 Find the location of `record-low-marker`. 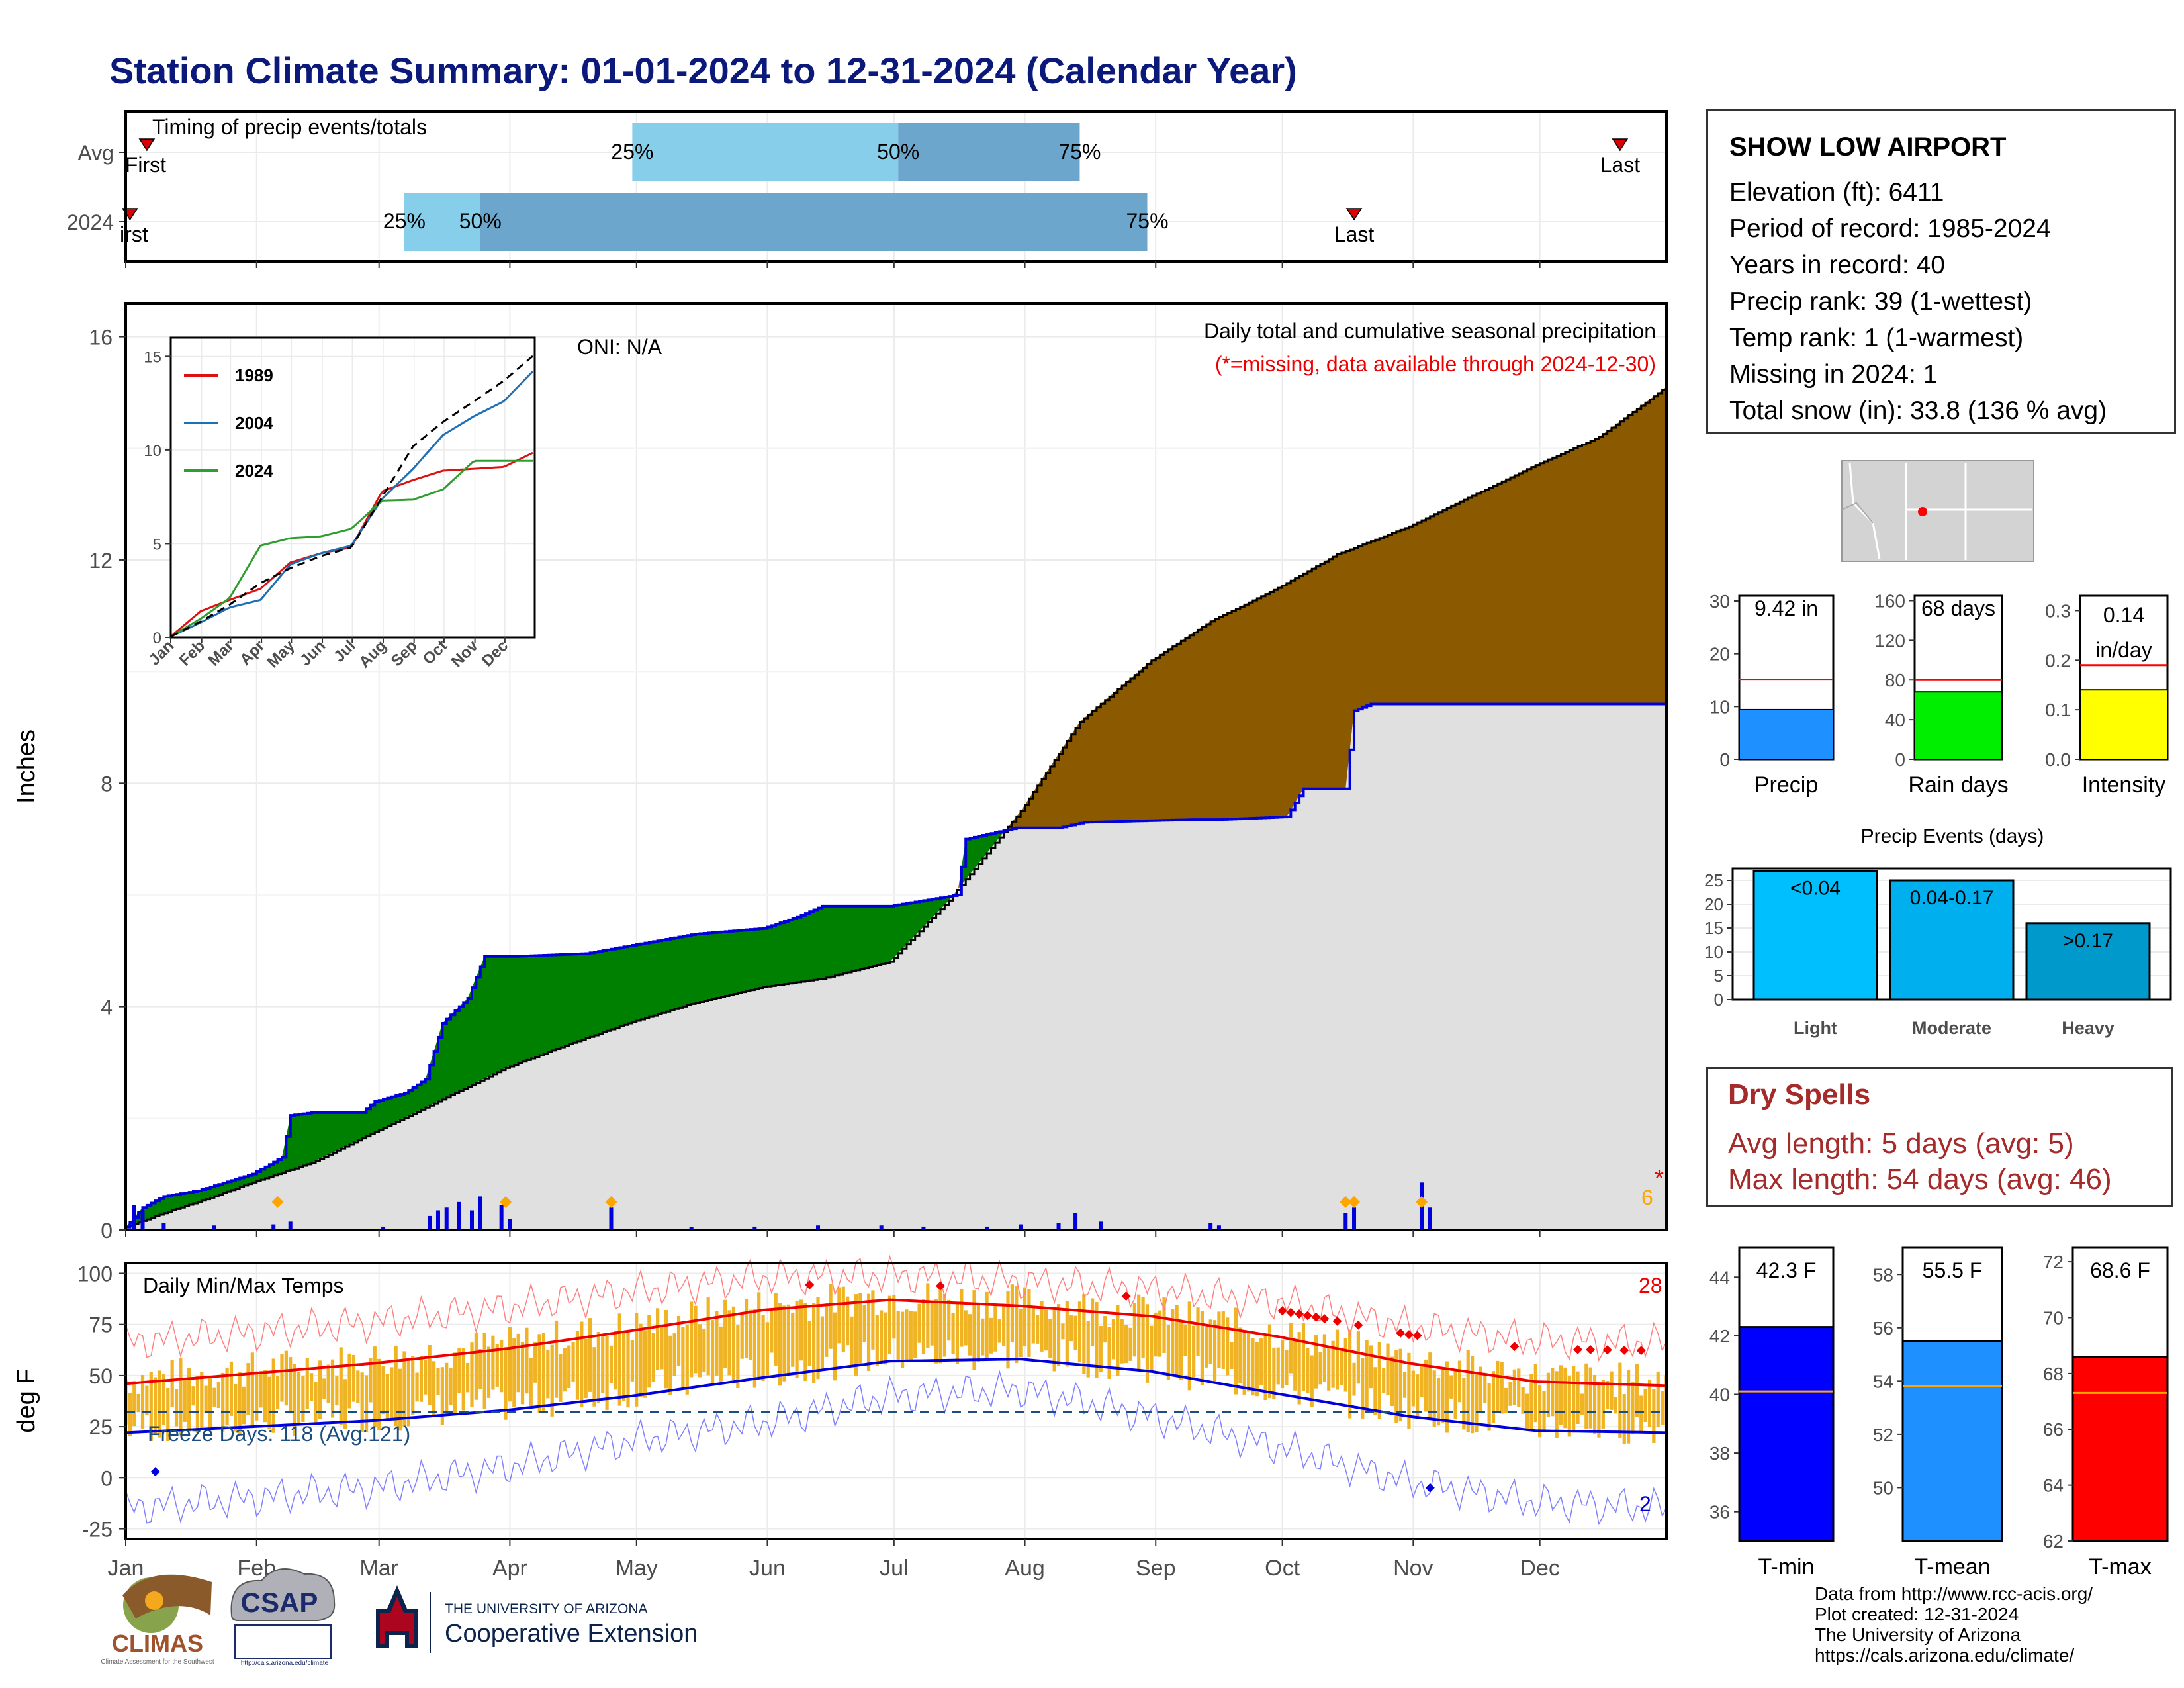

record-low-marker is located at coordinates (155, 1472).